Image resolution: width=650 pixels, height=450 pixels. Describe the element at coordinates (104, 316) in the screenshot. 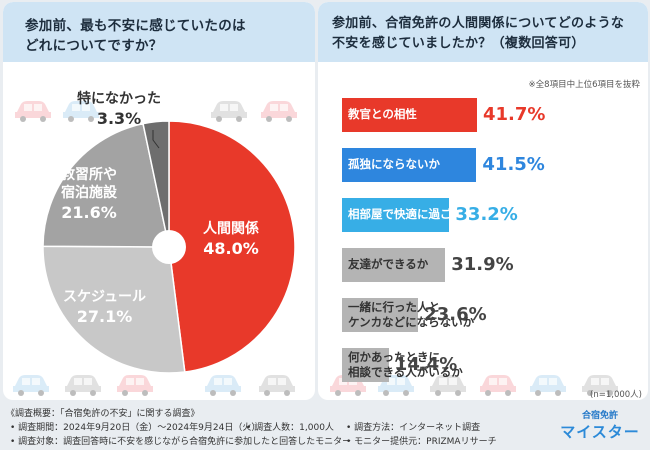

I see `pie-slice-percent: 27.1%` at that location.